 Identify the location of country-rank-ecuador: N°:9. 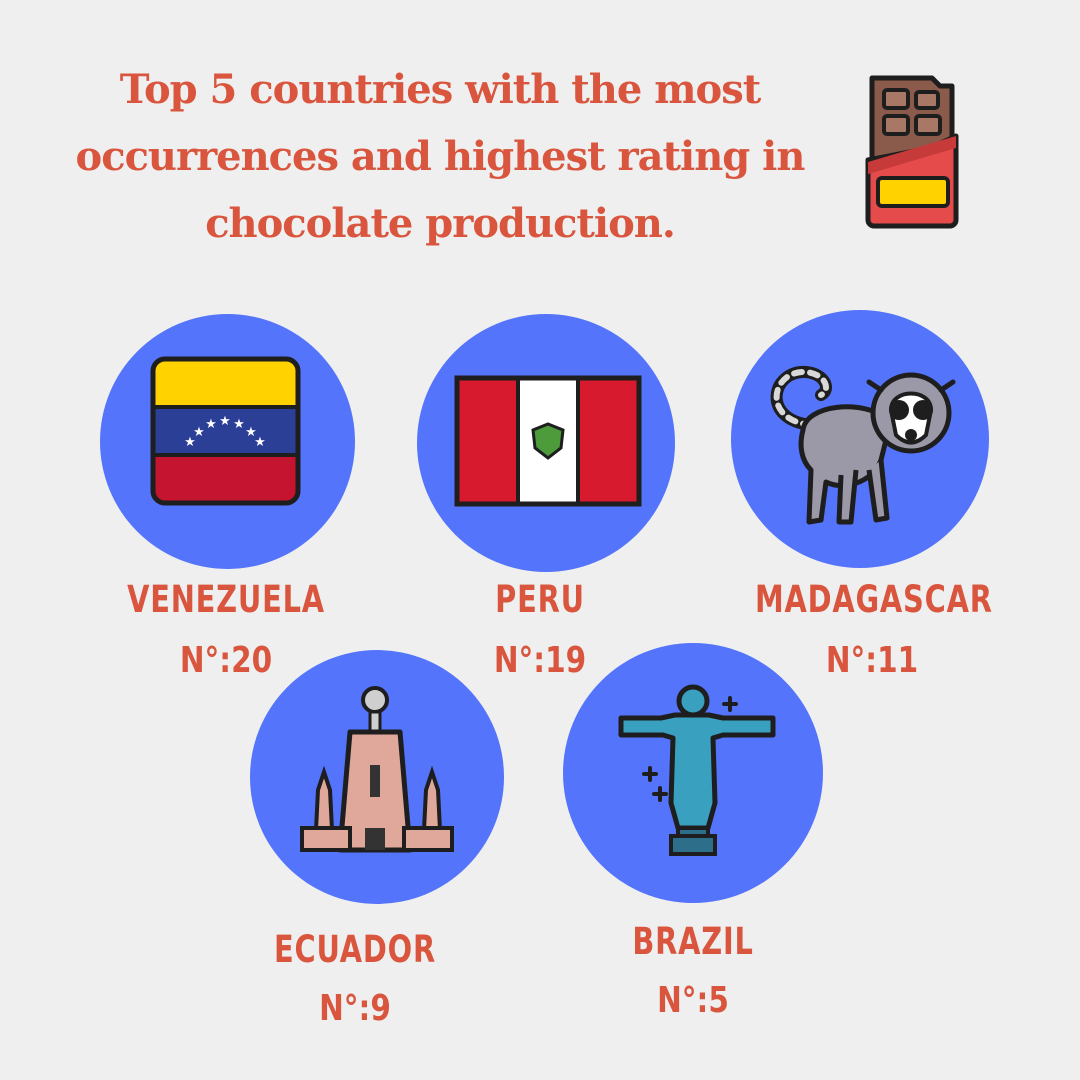
(355, 1008).